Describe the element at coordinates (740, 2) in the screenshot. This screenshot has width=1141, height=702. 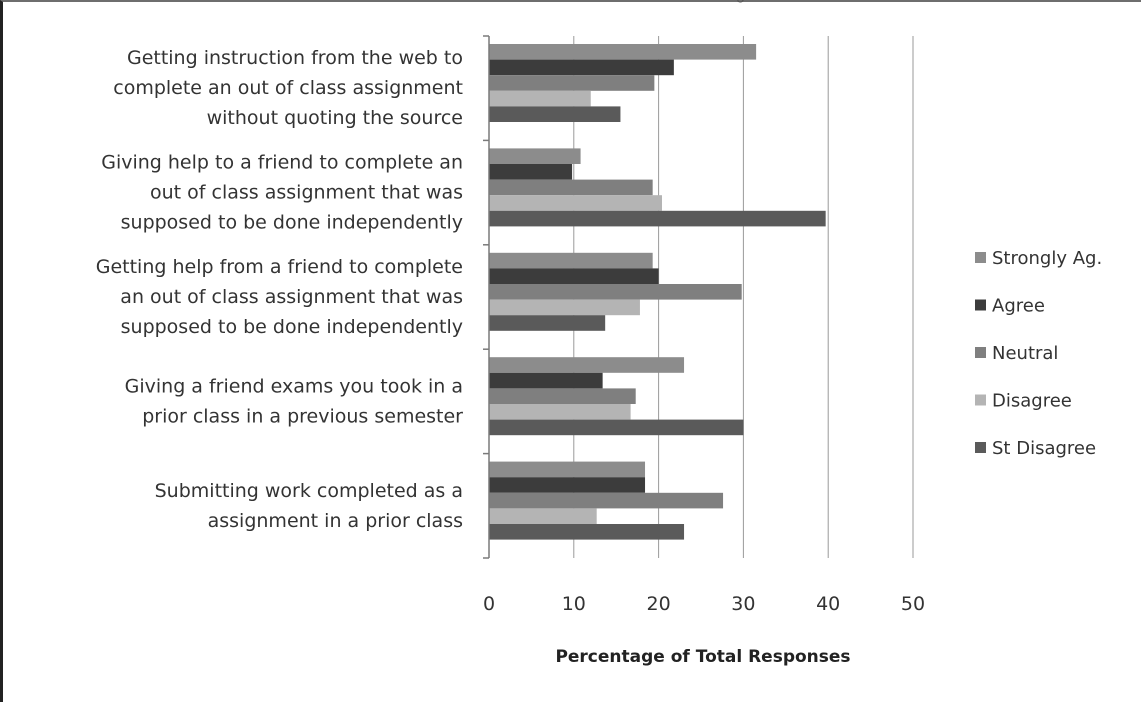
I see `chart-title-partial: g` at that location.